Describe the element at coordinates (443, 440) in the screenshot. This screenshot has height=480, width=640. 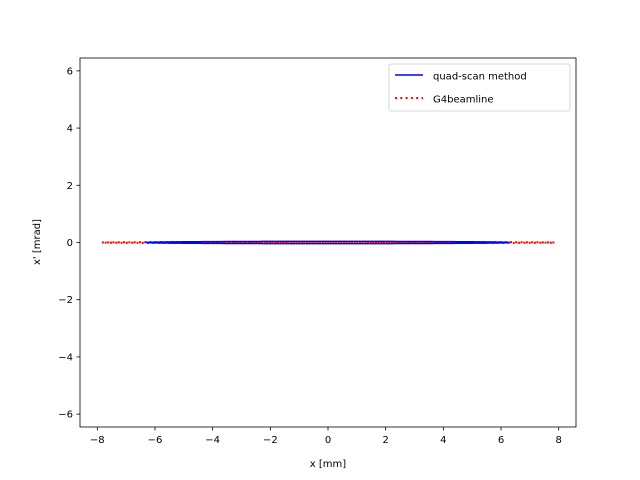
I see `x-tick-label: 4` at that location.